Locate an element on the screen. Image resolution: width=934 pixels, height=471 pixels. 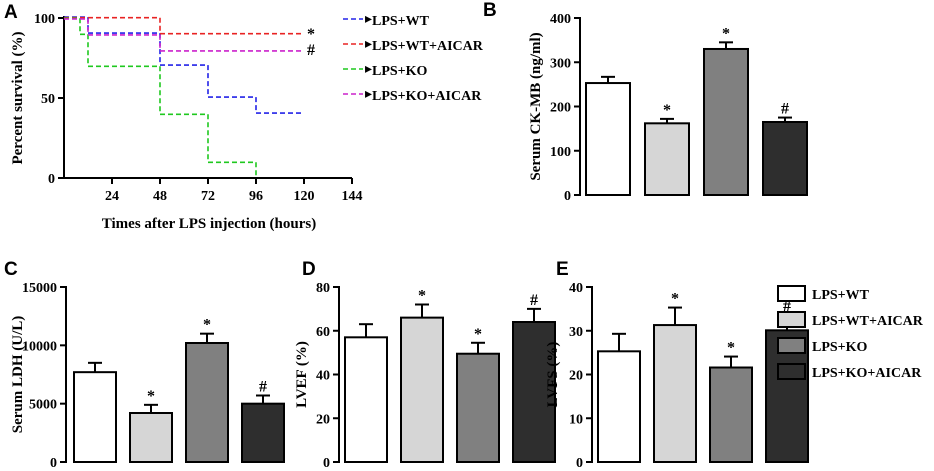
y-axis-title: Percent survival (%) is located at coordinates (18, 97).